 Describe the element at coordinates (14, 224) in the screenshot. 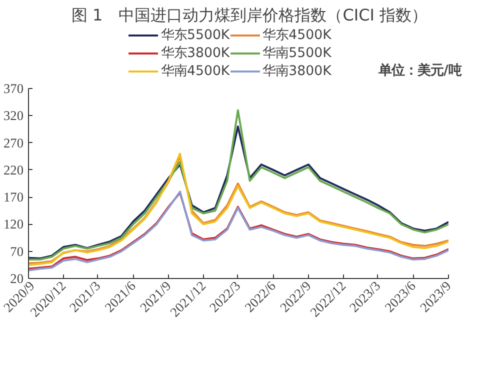

I see `y-tick-label: 120` at that location.